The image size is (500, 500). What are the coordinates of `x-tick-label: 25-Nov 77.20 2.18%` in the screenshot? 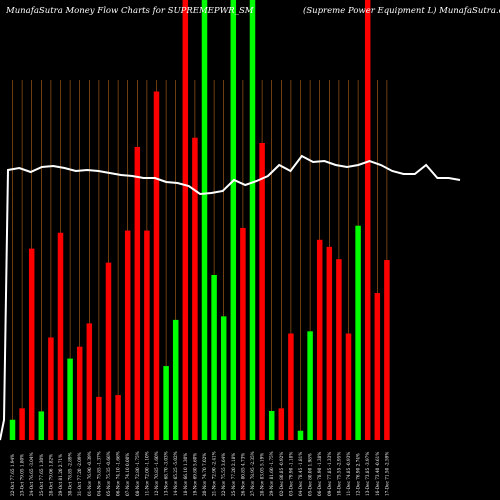 It's located at (233, 474).